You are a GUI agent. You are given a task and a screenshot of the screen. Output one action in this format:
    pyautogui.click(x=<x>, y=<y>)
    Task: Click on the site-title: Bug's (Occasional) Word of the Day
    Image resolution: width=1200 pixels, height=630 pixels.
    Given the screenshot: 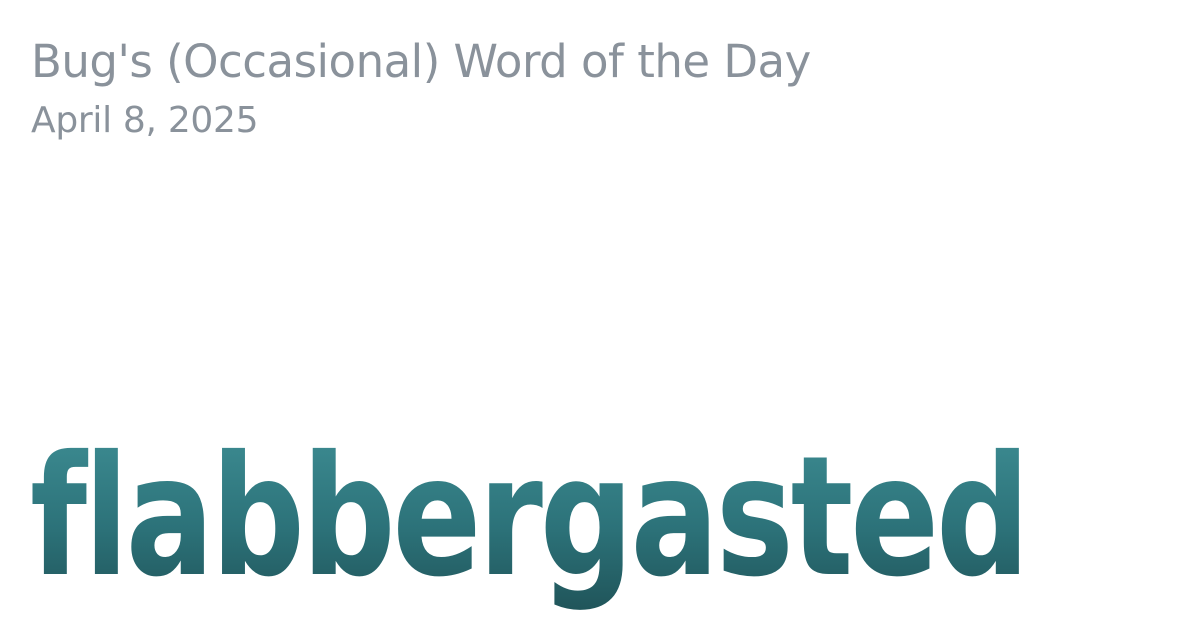 What is the action you would take?
    pyautogui.click(x=421, y=61)
    